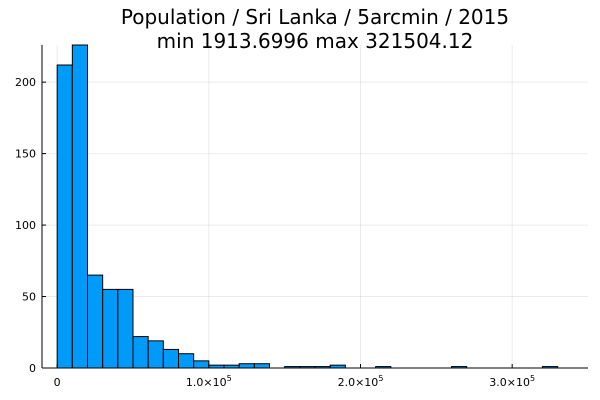 Image resolution: width=600 pixels, height=400 pixels. What do you see at coordinates (209, 381) in the screenshot?
I see `x-tick-label-1: 1.0×10⁵` at bounding box center [209, 381].